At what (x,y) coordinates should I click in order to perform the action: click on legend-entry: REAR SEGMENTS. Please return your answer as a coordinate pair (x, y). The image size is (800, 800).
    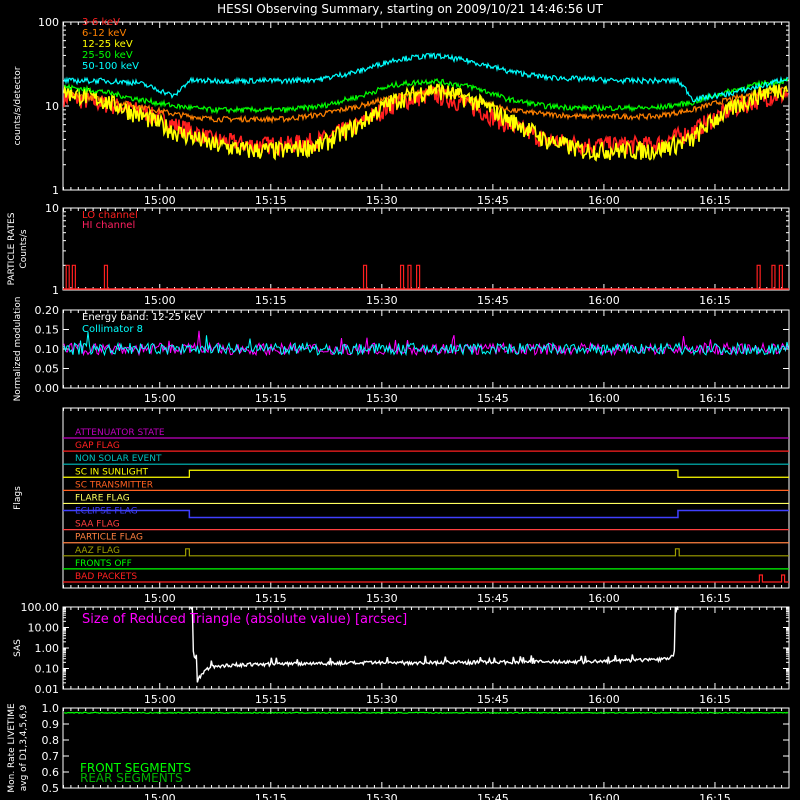
    Looking at the image, I should click on (131, 778).